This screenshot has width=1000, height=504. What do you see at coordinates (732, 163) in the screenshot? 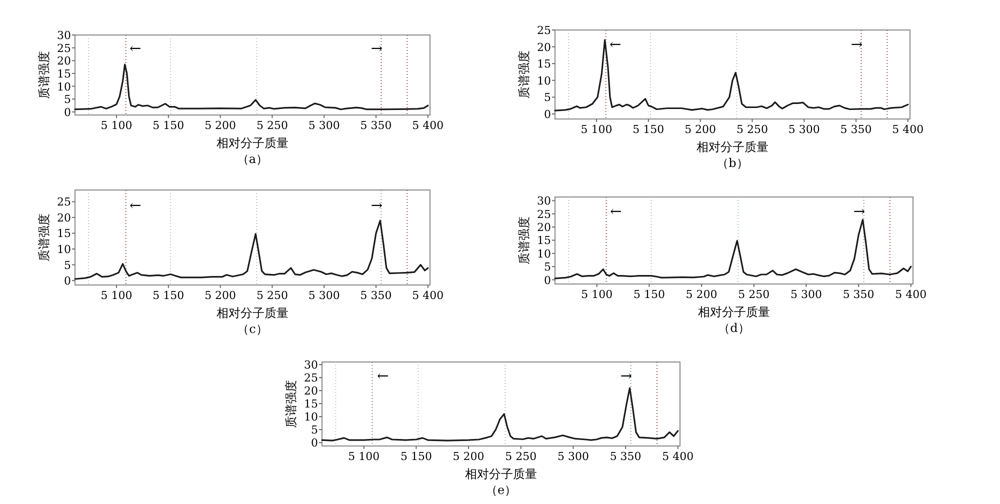
I see `text: （b）` at bounding box center [732, 163].